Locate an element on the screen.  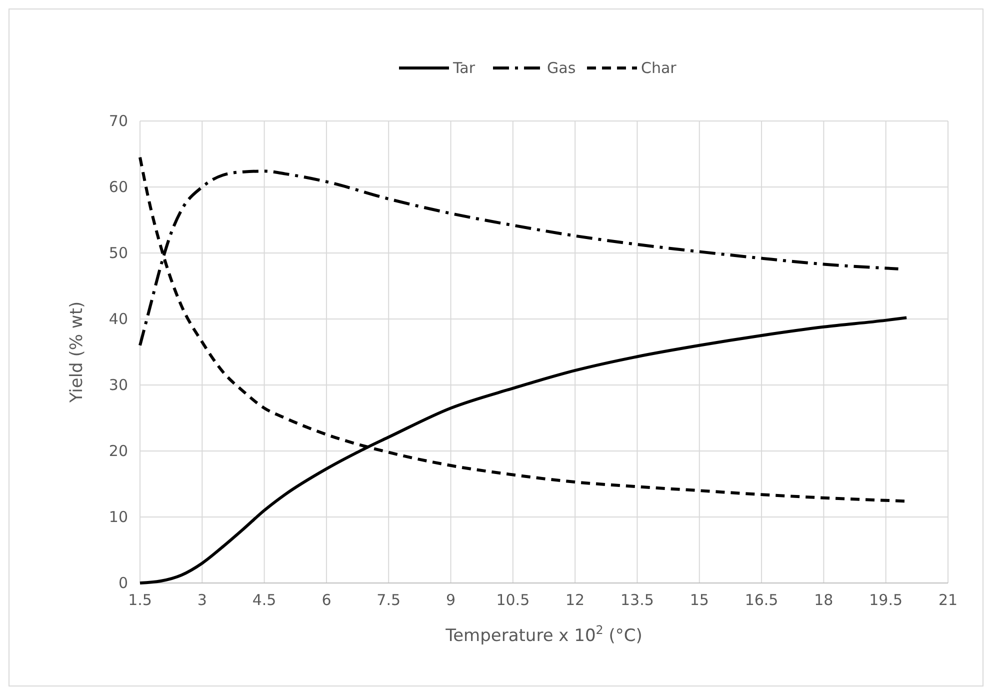
y-tick-label: 20 is located at coordinates (118, 451).